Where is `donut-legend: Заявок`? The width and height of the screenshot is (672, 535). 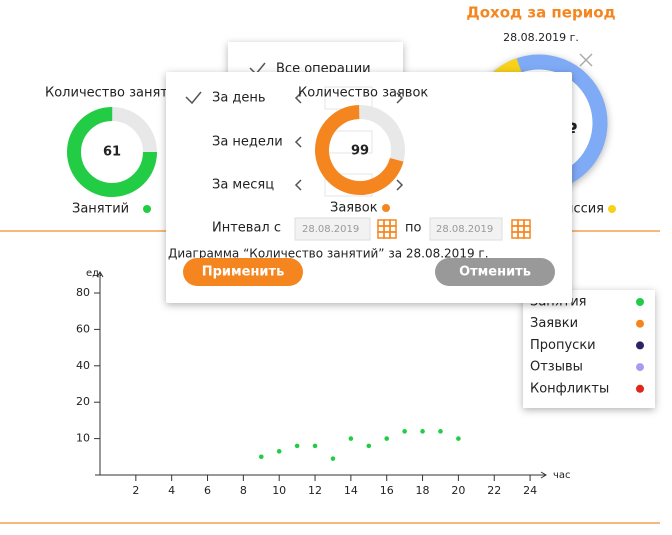 donut-legend: Заявок is located at coordinates (354, 208).